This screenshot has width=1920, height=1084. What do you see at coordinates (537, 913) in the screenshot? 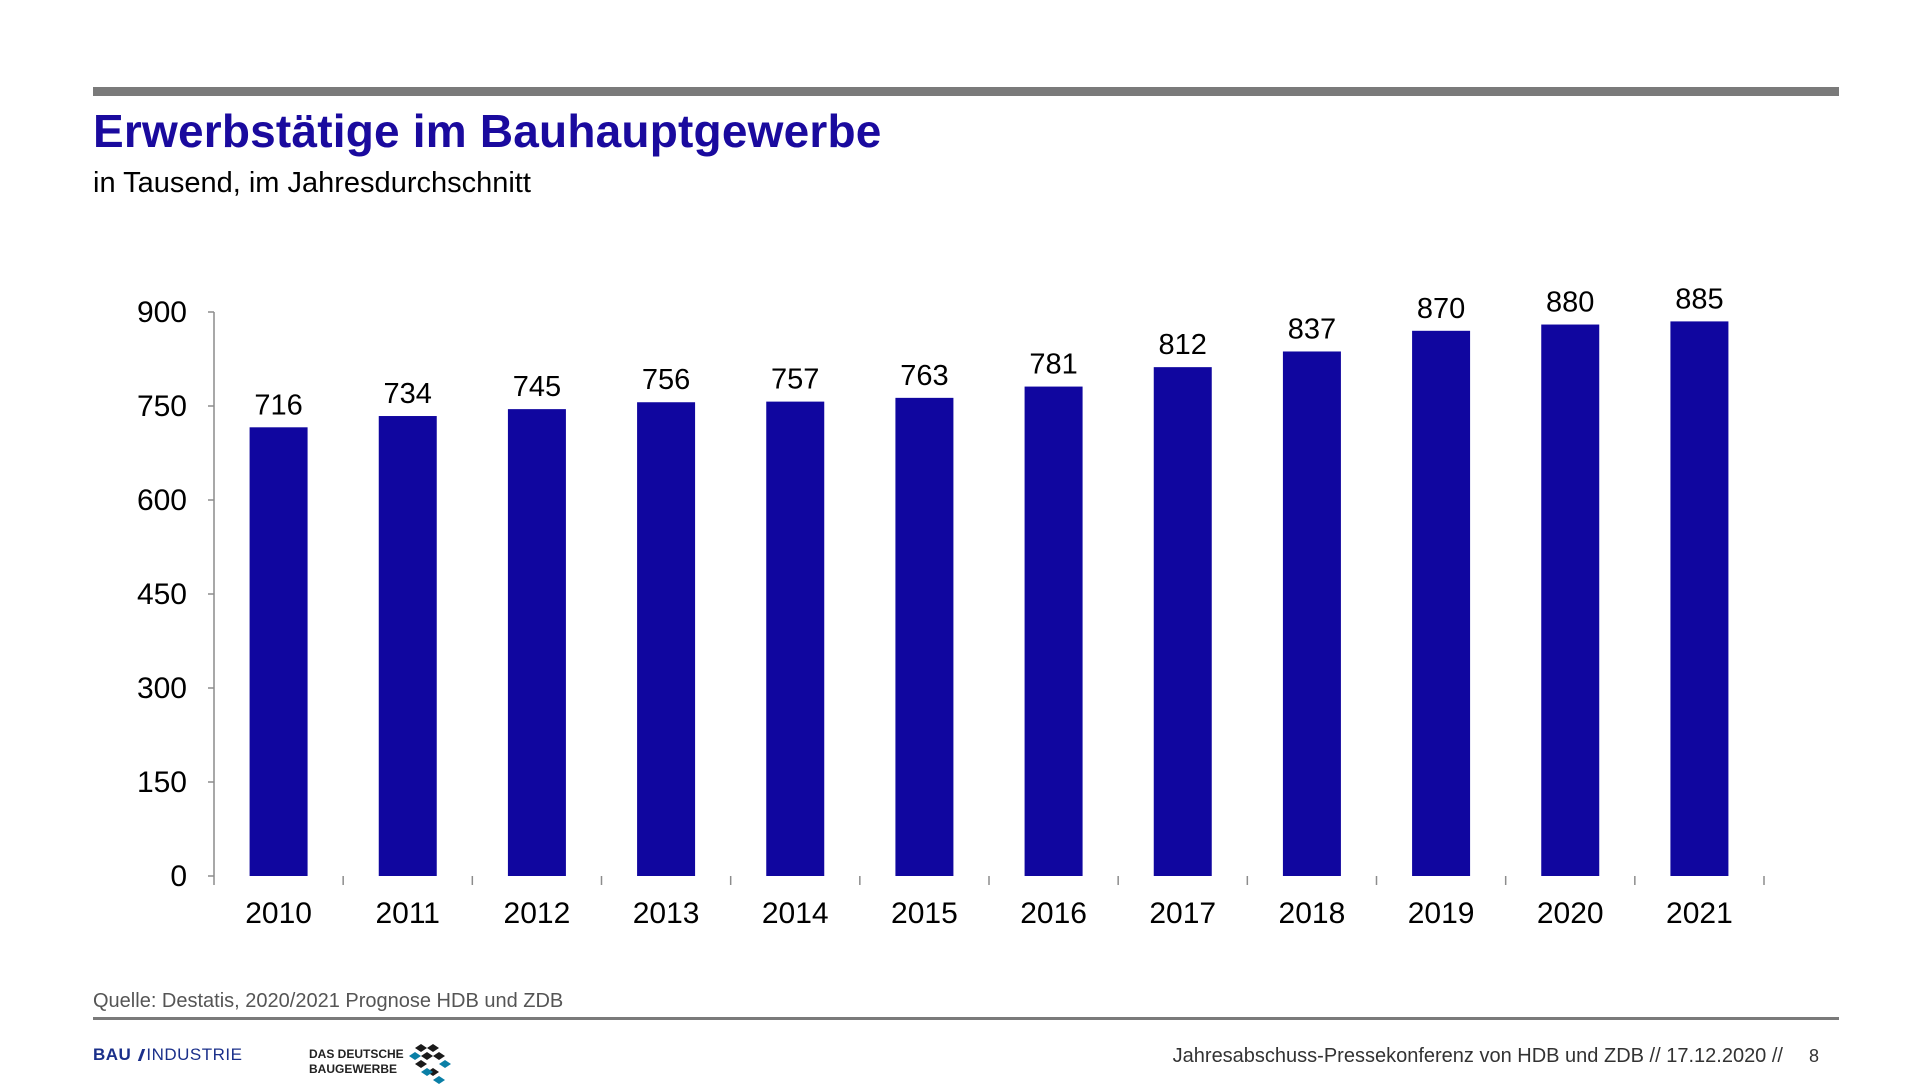
I see `x-tick-label: 2012` at bounding box center [537, 913].